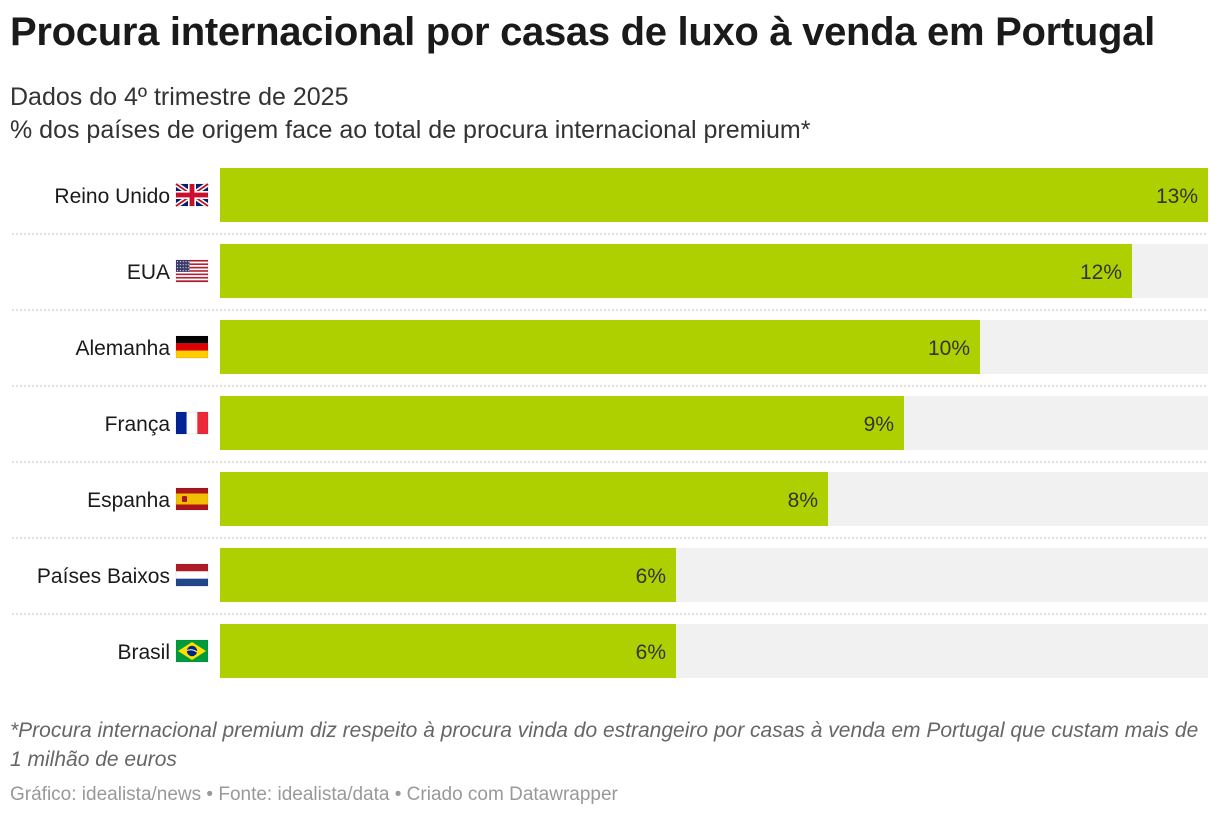 The height and width of the screenshot is (820, 1220). What do you see at coordinates (112, 196) in the screenshot?
I see `category-label: Reino Unido` at bounding box center [112, 196].